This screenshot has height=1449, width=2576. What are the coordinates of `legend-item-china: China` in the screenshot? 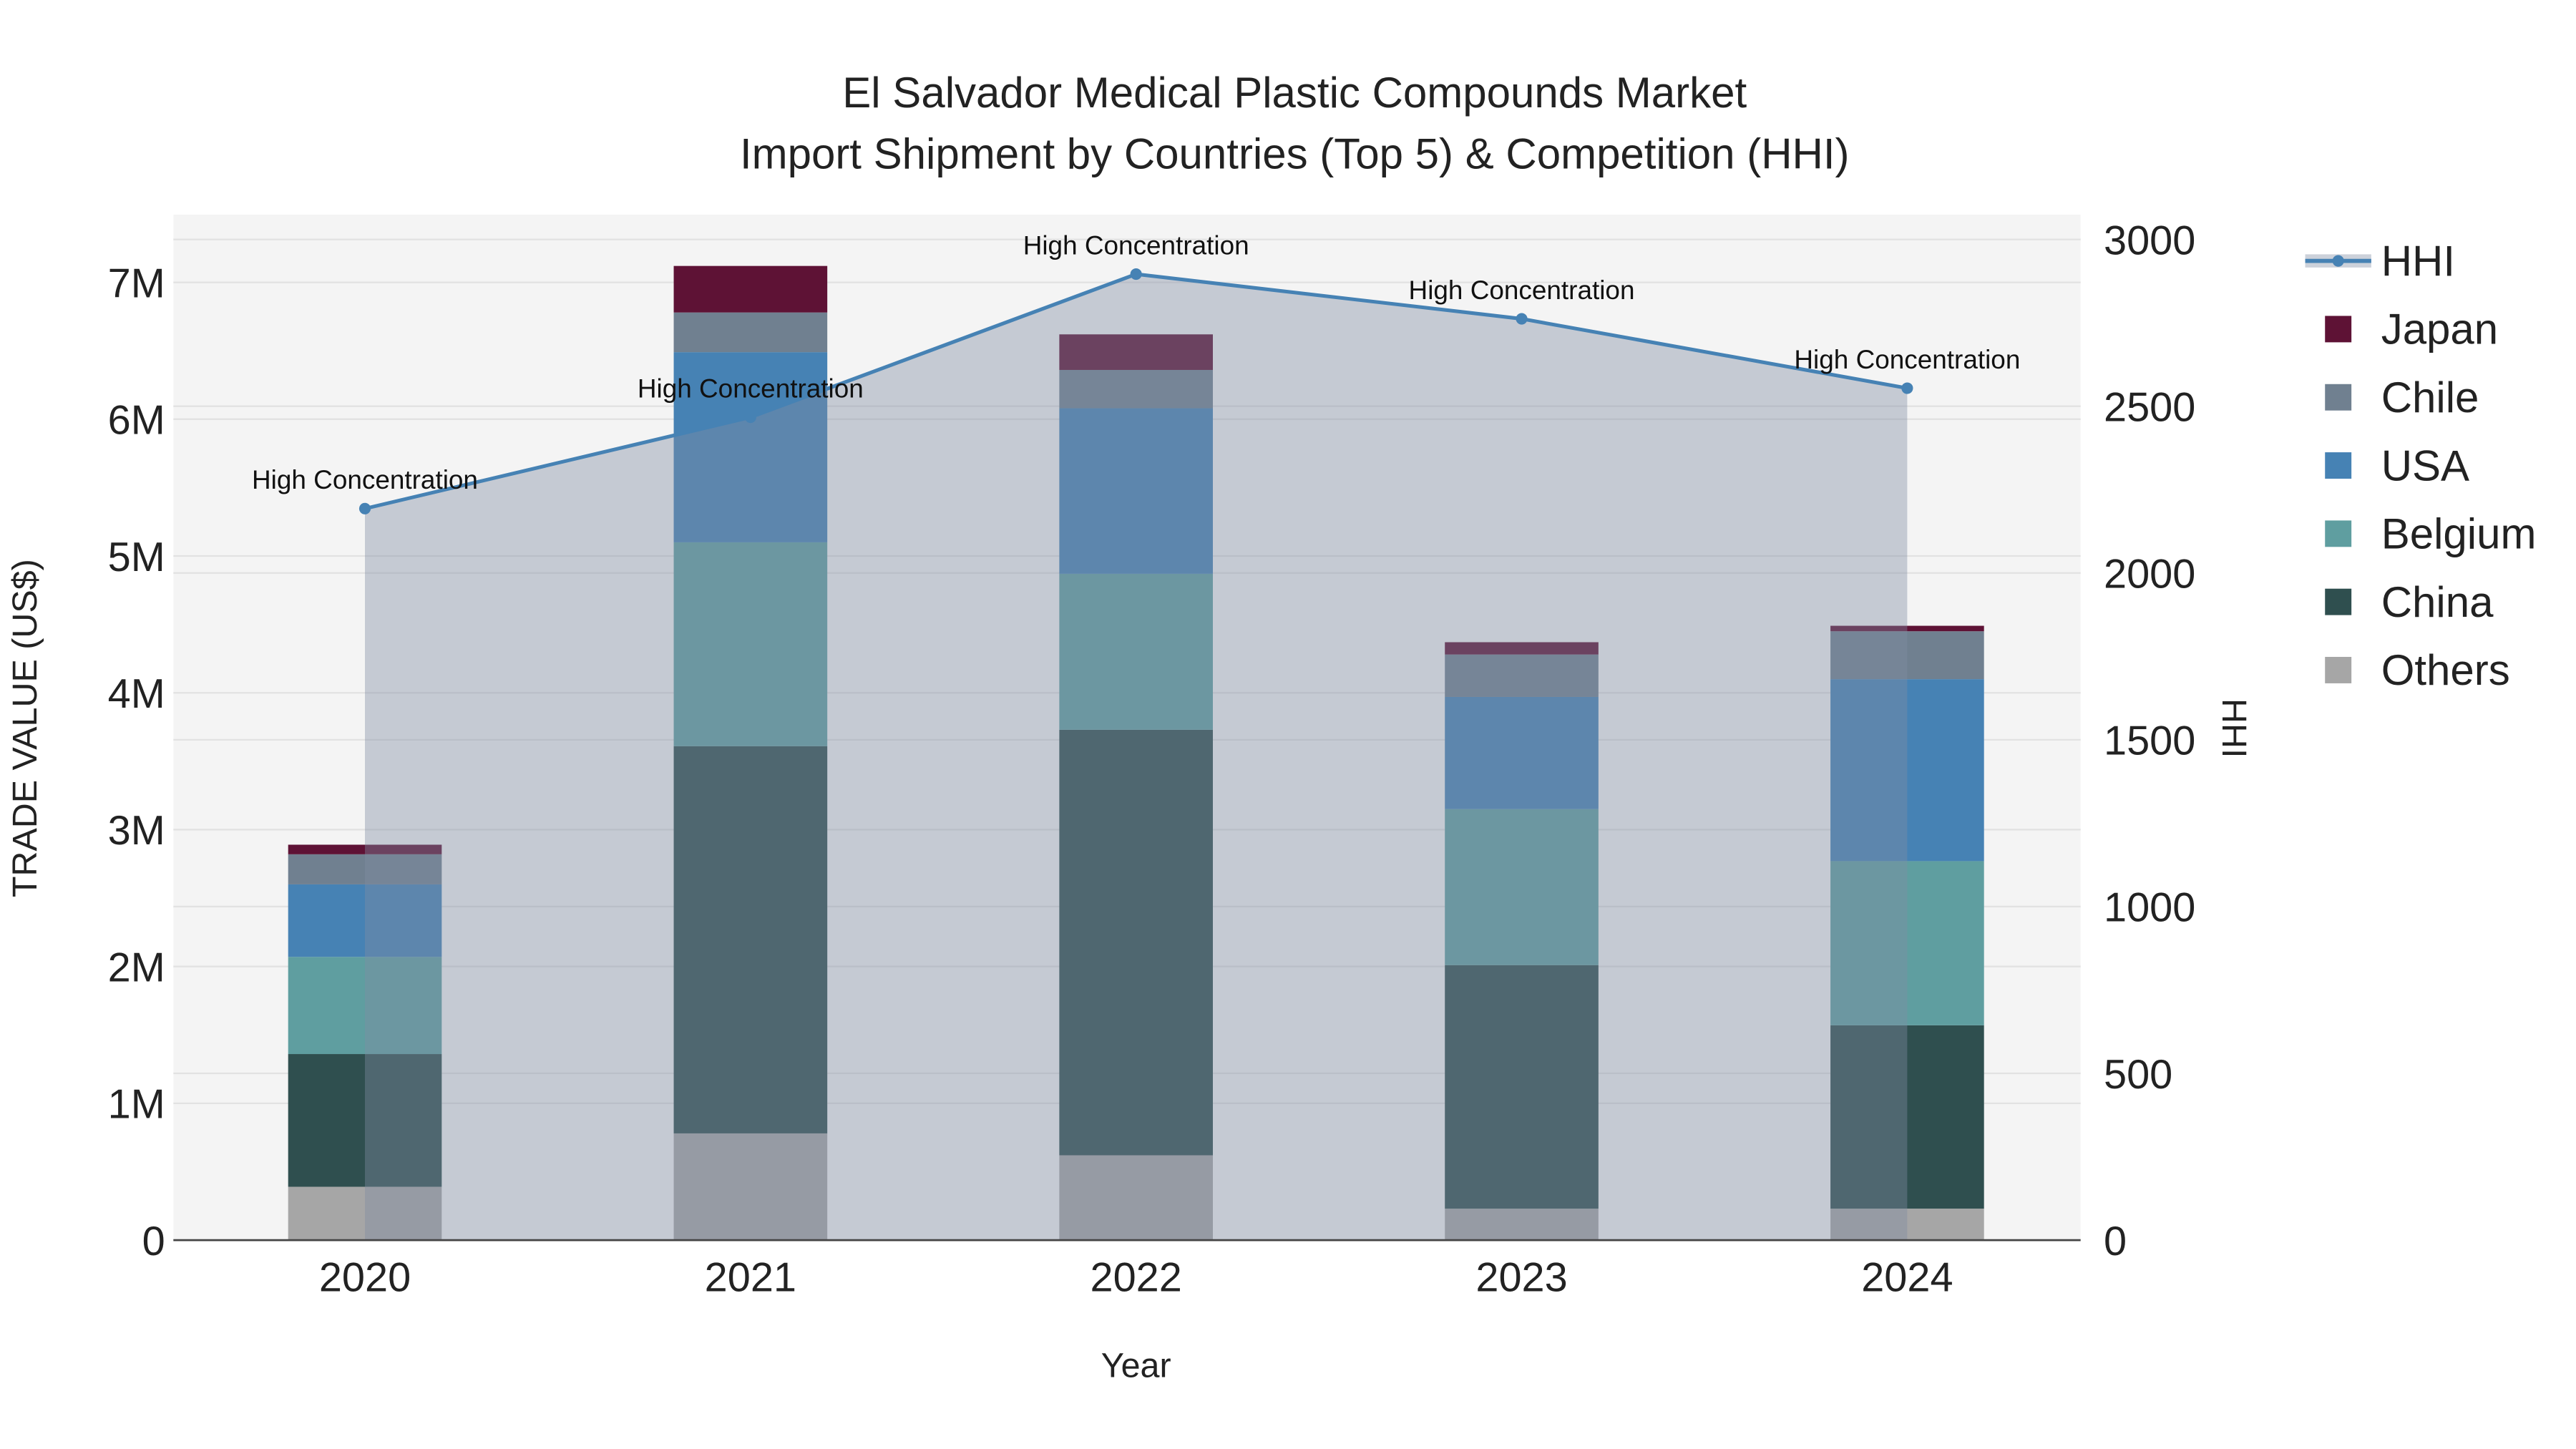 It's located at (2409, 602).